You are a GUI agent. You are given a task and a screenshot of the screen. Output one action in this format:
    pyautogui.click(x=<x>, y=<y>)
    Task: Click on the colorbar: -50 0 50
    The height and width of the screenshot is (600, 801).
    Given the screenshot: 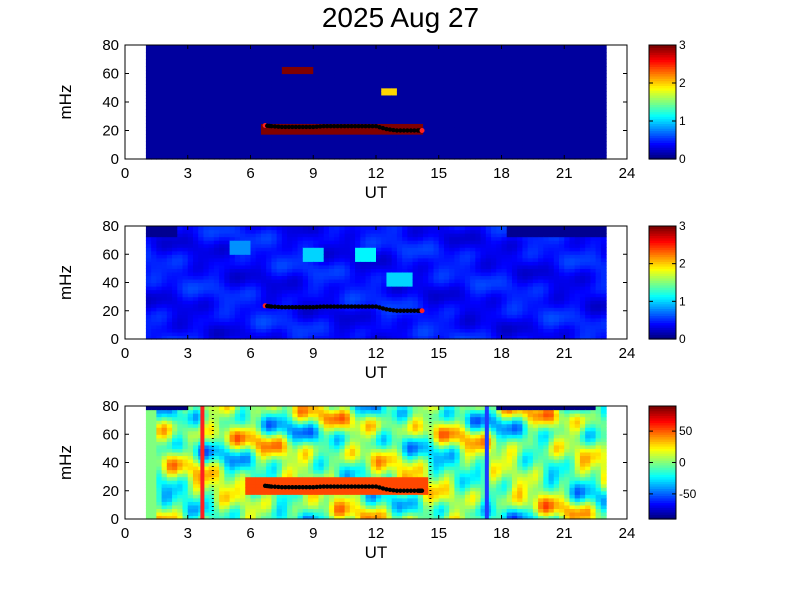 What is the action you would take?
    pyautogui.click(x=672, y=462)
    